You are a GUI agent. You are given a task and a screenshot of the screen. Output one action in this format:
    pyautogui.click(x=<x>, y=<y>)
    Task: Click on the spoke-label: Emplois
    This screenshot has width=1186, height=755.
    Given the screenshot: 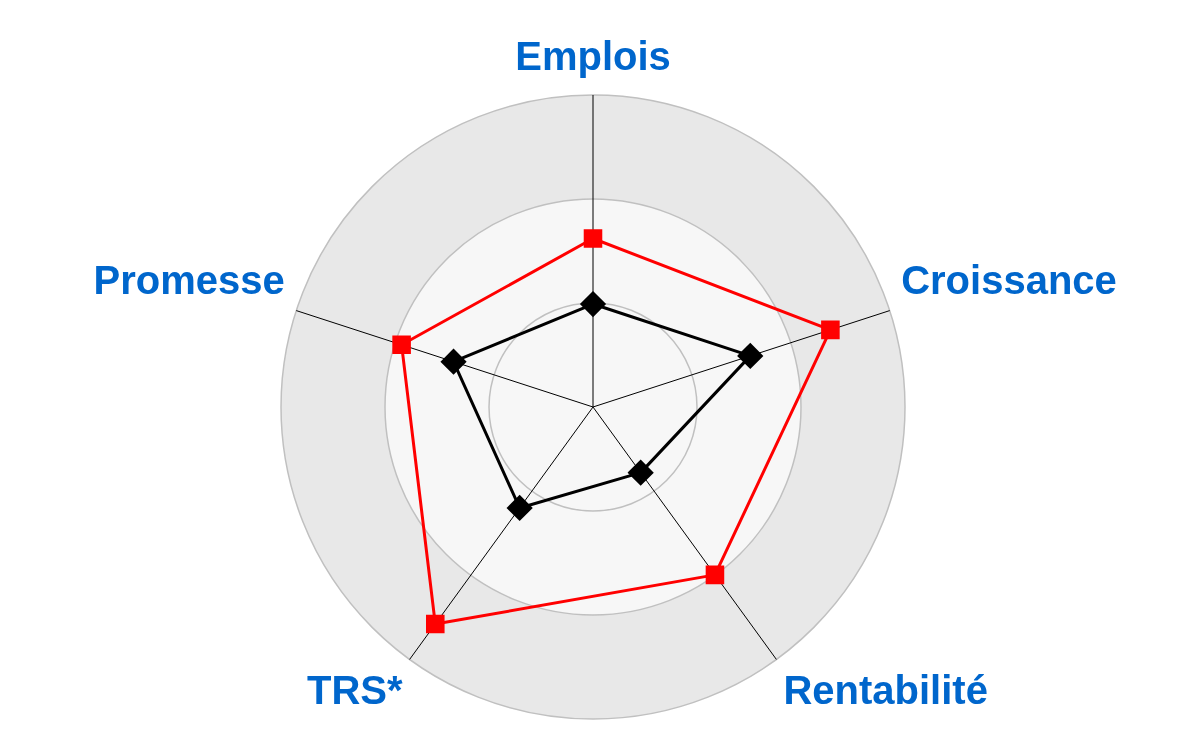 What is the action you would take?
    pyautogui.click(x=593, y=56)
    